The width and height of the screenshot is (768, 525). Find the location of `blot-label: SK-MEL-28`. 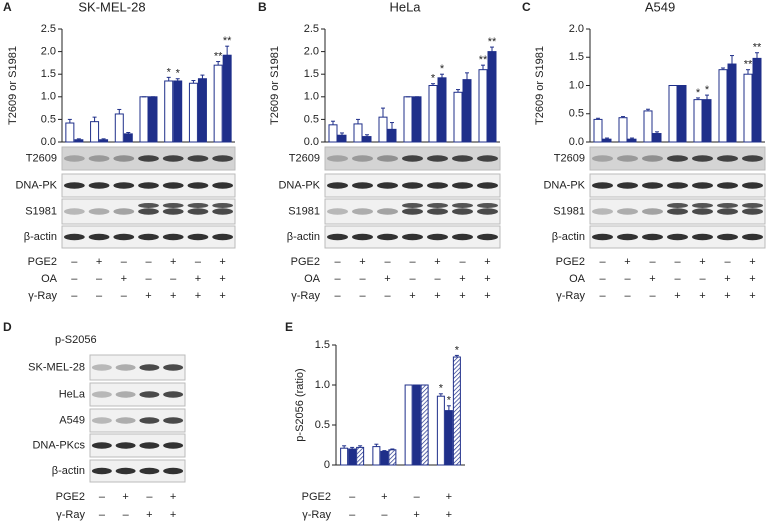

blot-label: SK-MEL-28 is located at coordinates (56, 367).